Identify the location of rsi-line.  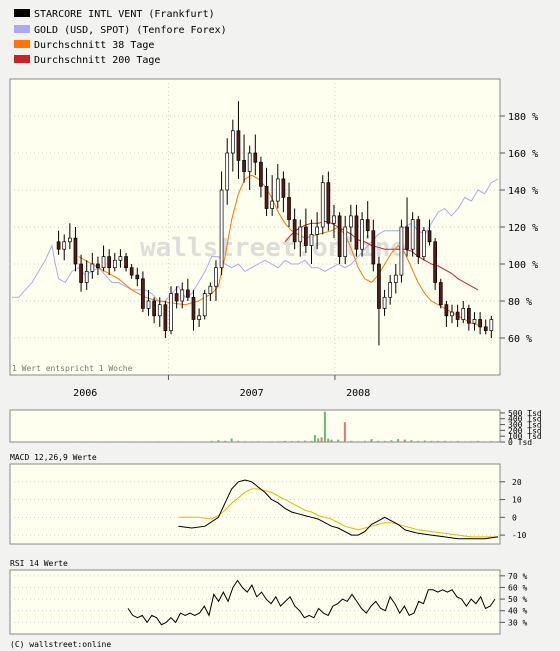
(311, 602).